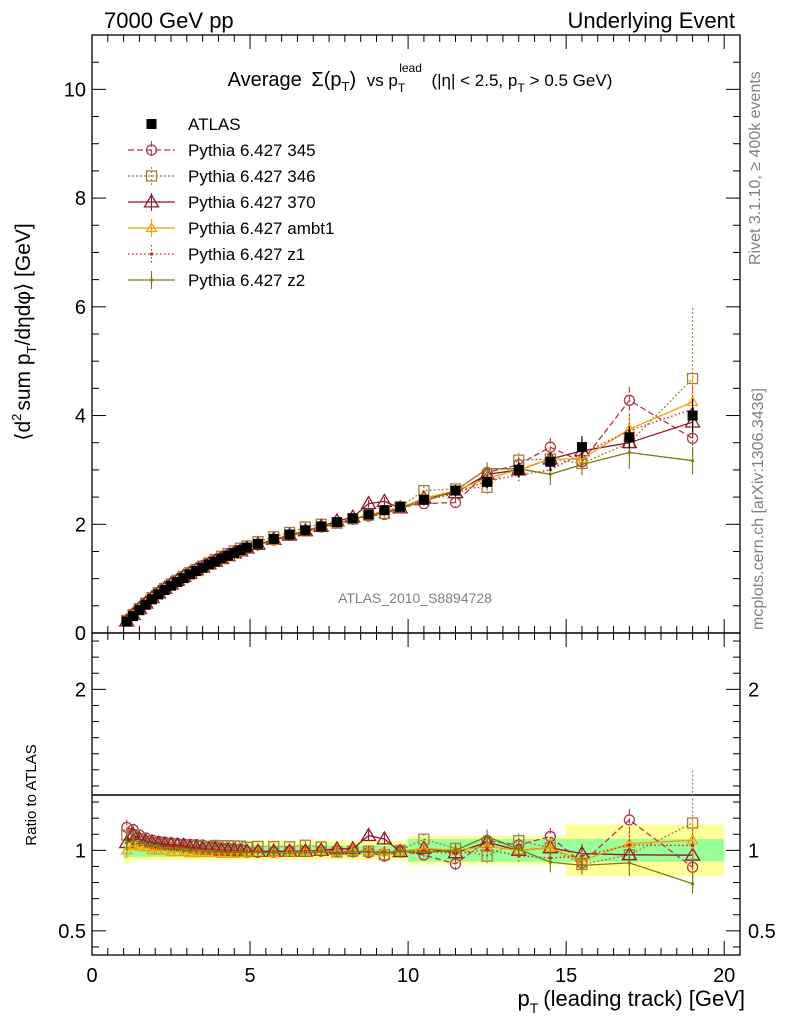  I want to click on ratio-series-layer, so click(409, 832).